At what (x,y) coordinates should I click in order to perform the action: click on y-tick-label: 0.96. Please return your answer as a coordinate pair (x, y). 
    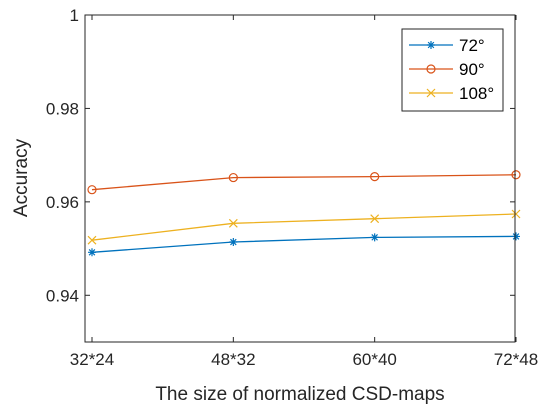
    Looking at the image, I should click on (62, 202).